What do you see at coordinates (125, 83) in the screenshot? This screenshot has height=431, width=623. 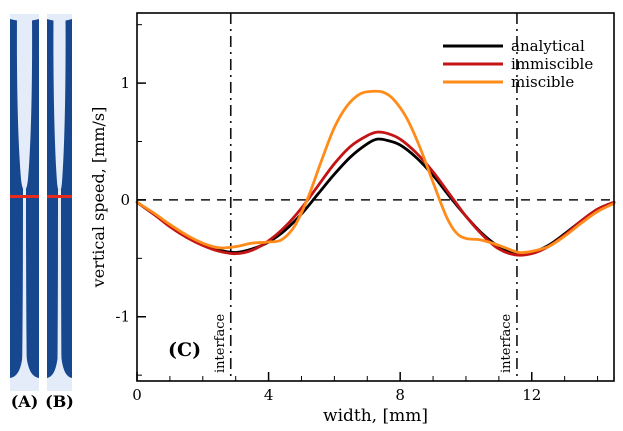 I see `y-tick-label: 1` at bounding box center [125, 83].